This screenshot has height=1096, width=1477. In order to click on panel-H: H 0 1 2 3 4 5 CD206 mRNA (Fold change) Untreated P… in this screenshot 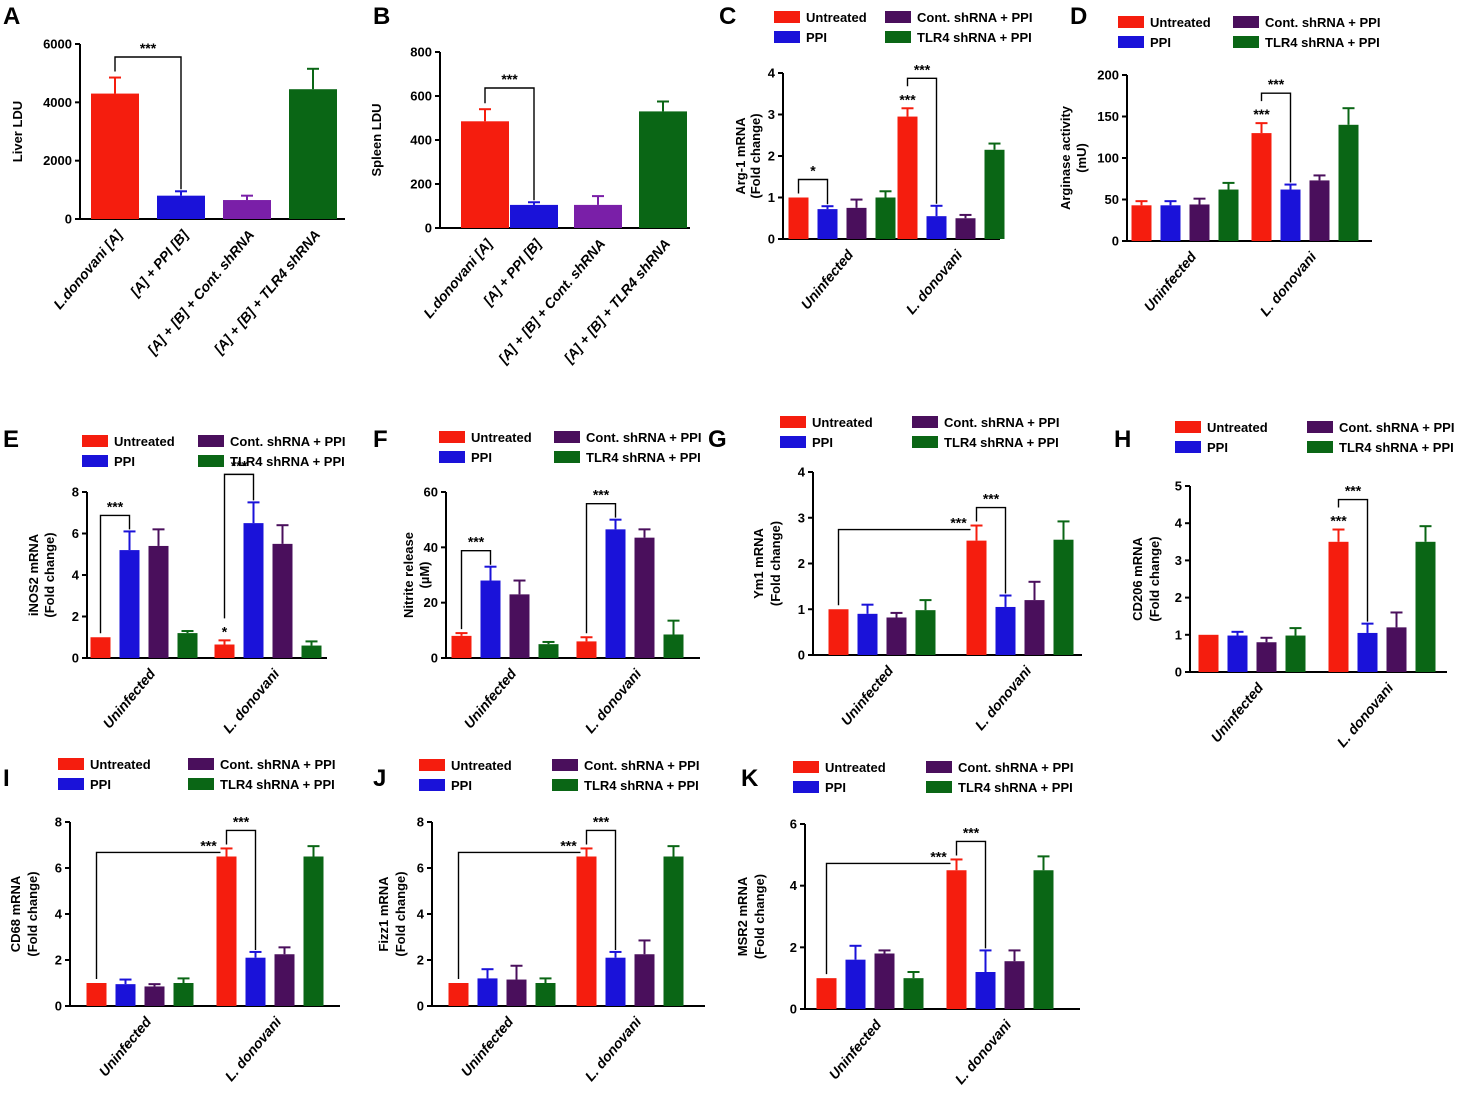, I will do `click(1284, 585)`.